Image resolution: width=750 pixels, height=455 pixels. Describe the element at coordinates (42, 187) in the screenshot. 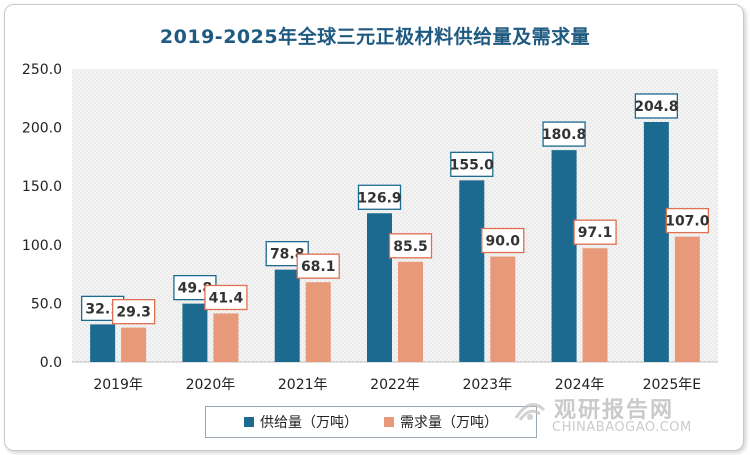

I see `y-tick-label: 150.0` at that location.